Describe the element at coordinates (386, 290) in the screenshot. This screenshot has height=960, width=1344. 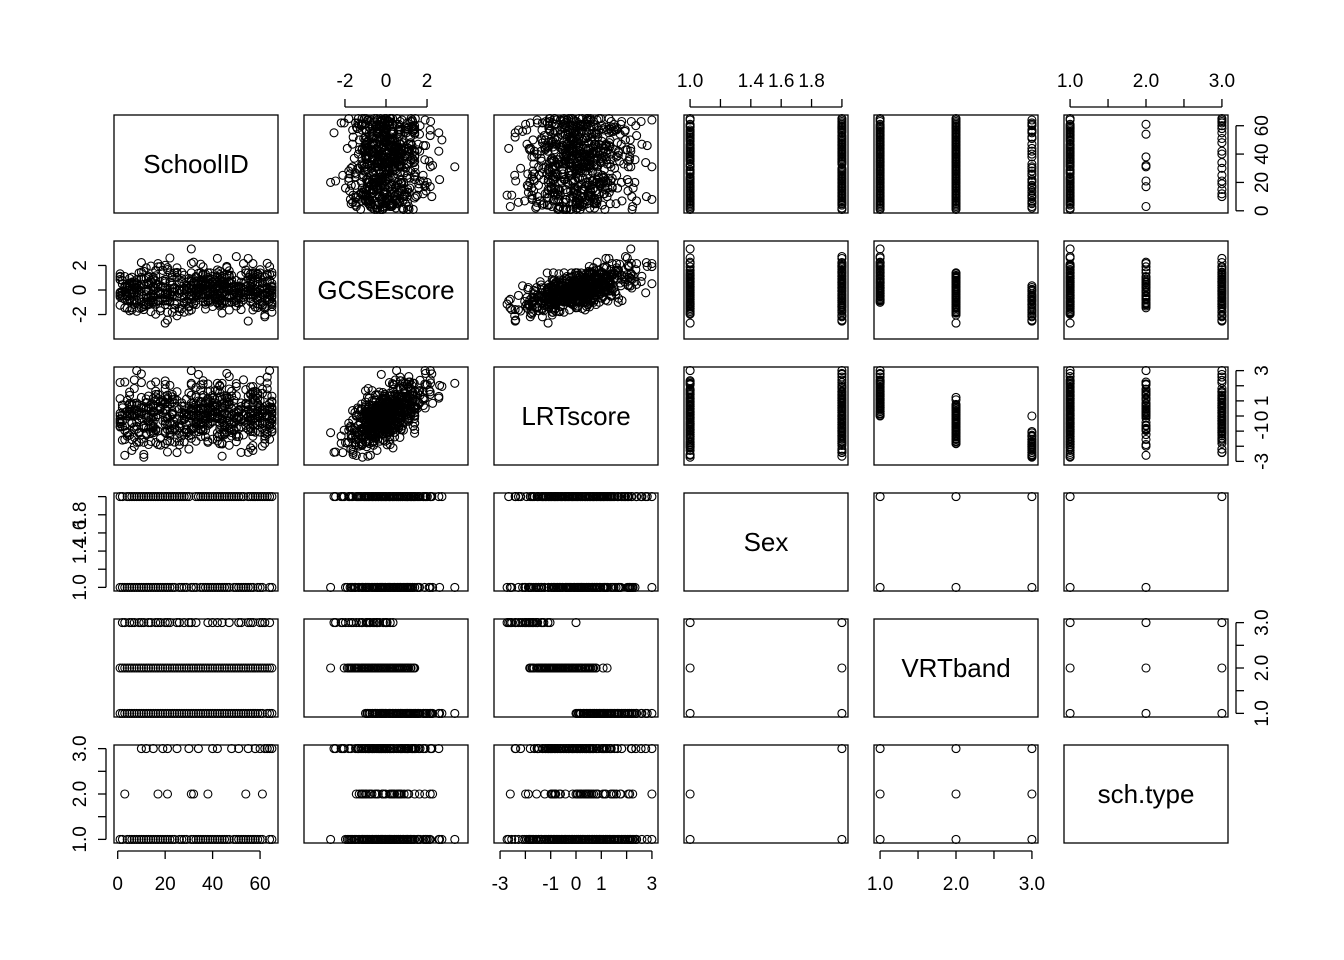
I see `panel-gcsescore-vs-gcsescore: GCSEscore` at that location.